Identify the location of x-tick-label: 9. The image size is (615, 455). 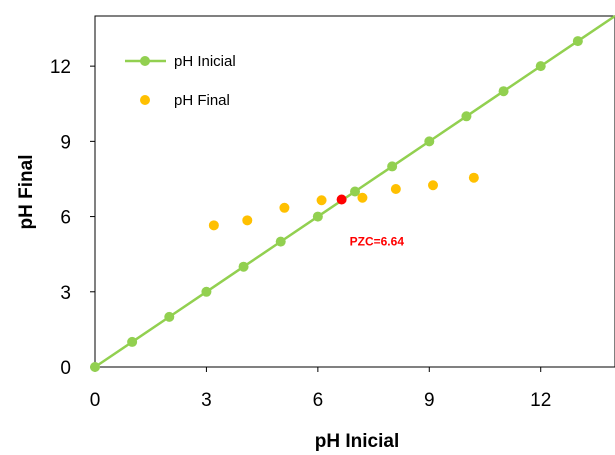
(429, 400).